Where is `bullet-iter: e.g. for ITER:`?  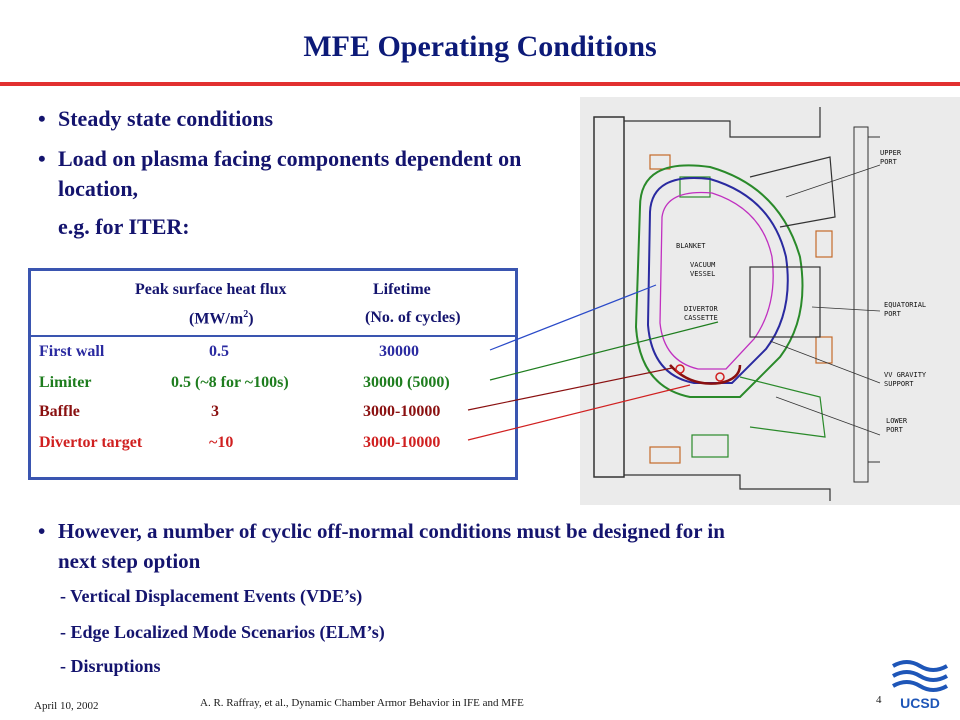
bullet-iter: e.g. for ITER: is located at coordinates (124, 226).